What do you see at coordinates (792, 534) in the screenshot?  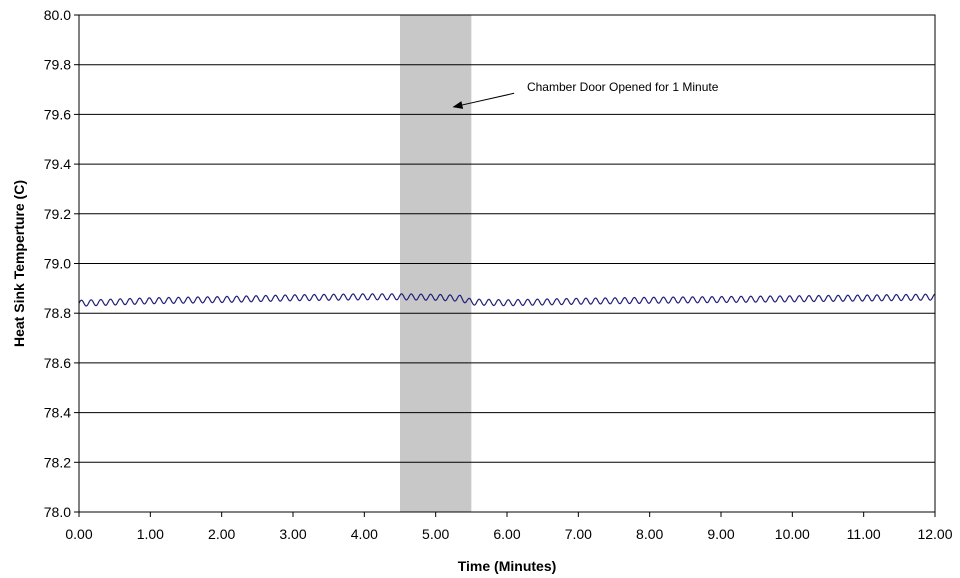 I see `x-tick-label: 10.00` at bounding box center [792, 534].